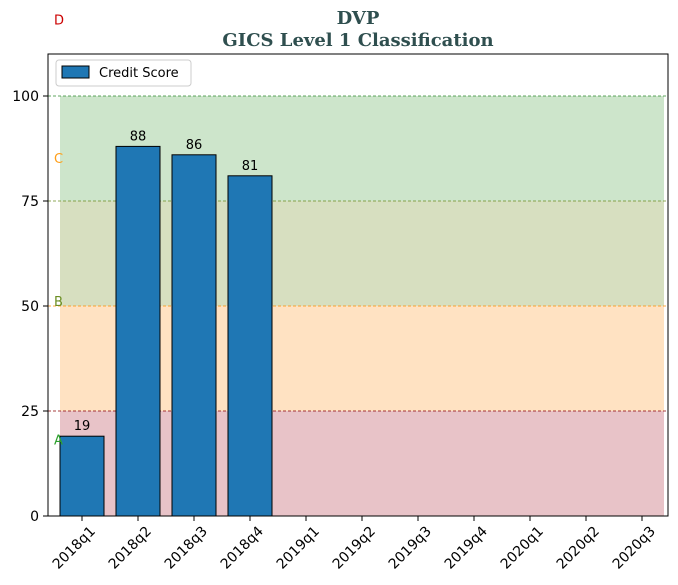 This screenshot has width=678, height=585. I want to click on legend-box, so click(123, 73).